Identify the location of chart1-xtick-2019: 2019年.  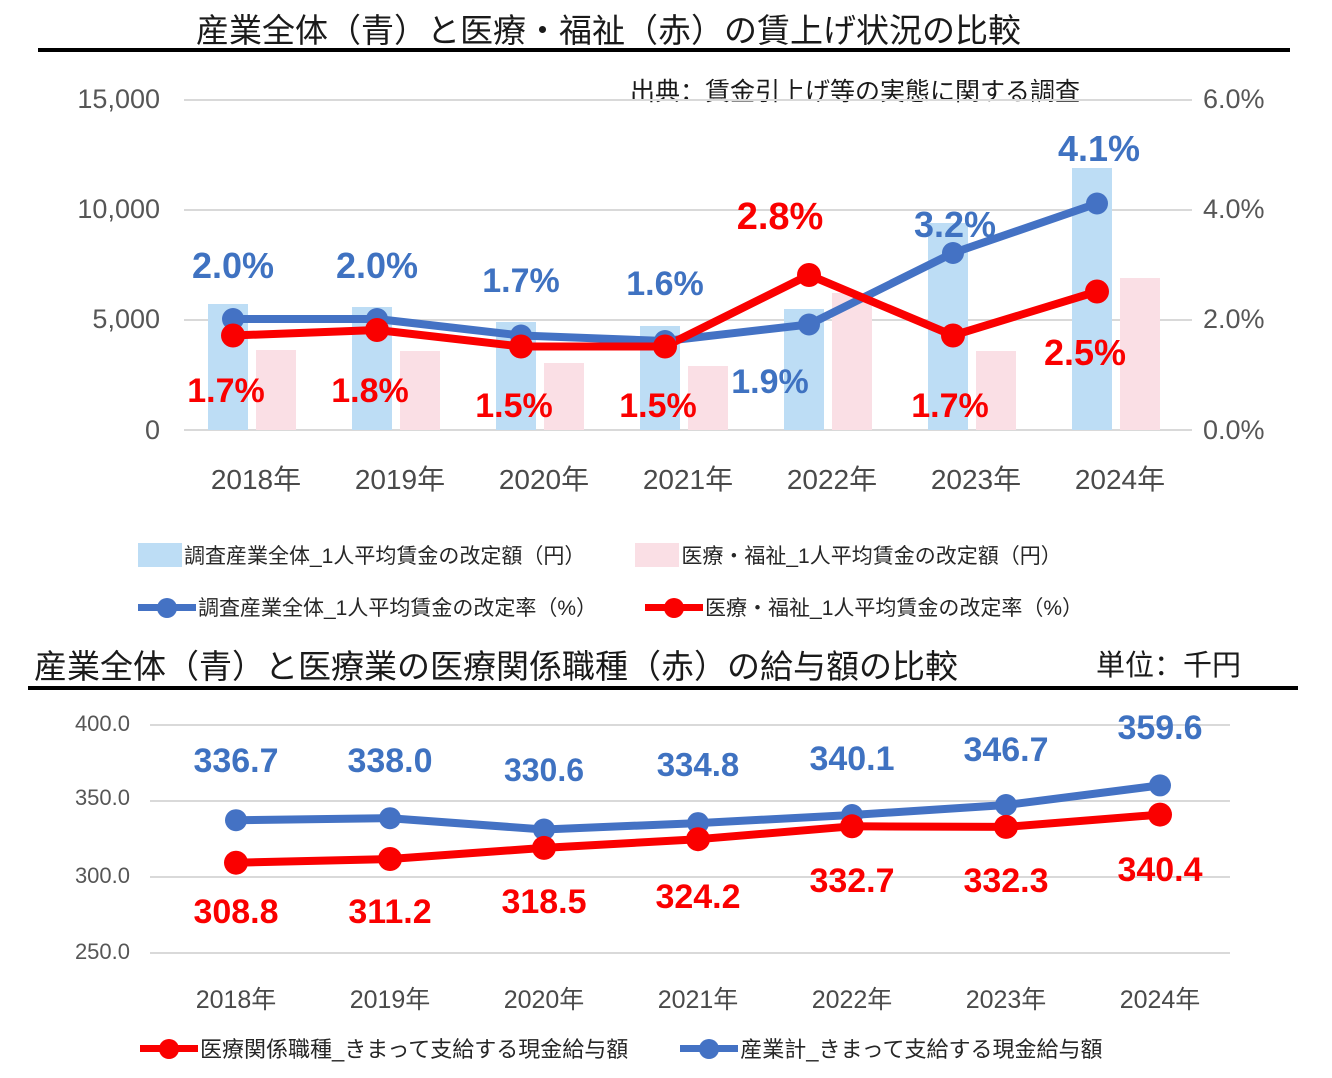
(400, 479).